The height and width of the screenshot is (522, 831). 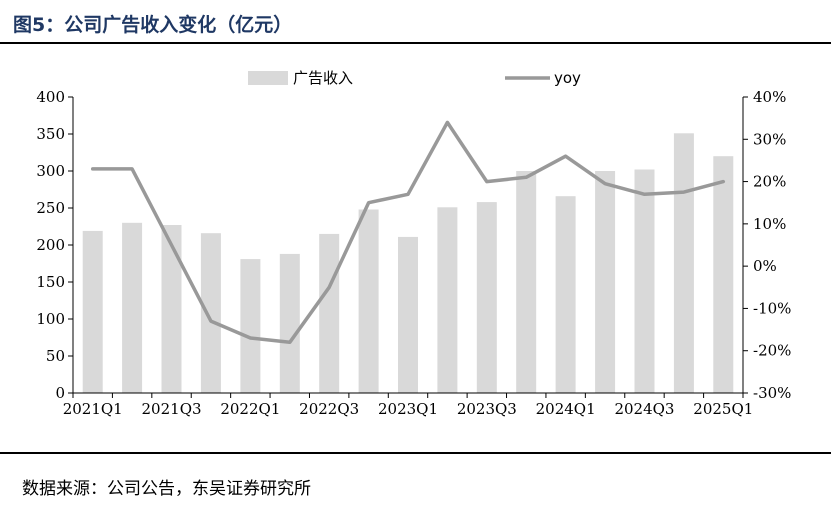 I want to click on x-tick-label: 2023Q1, so click(x=408, y=409).